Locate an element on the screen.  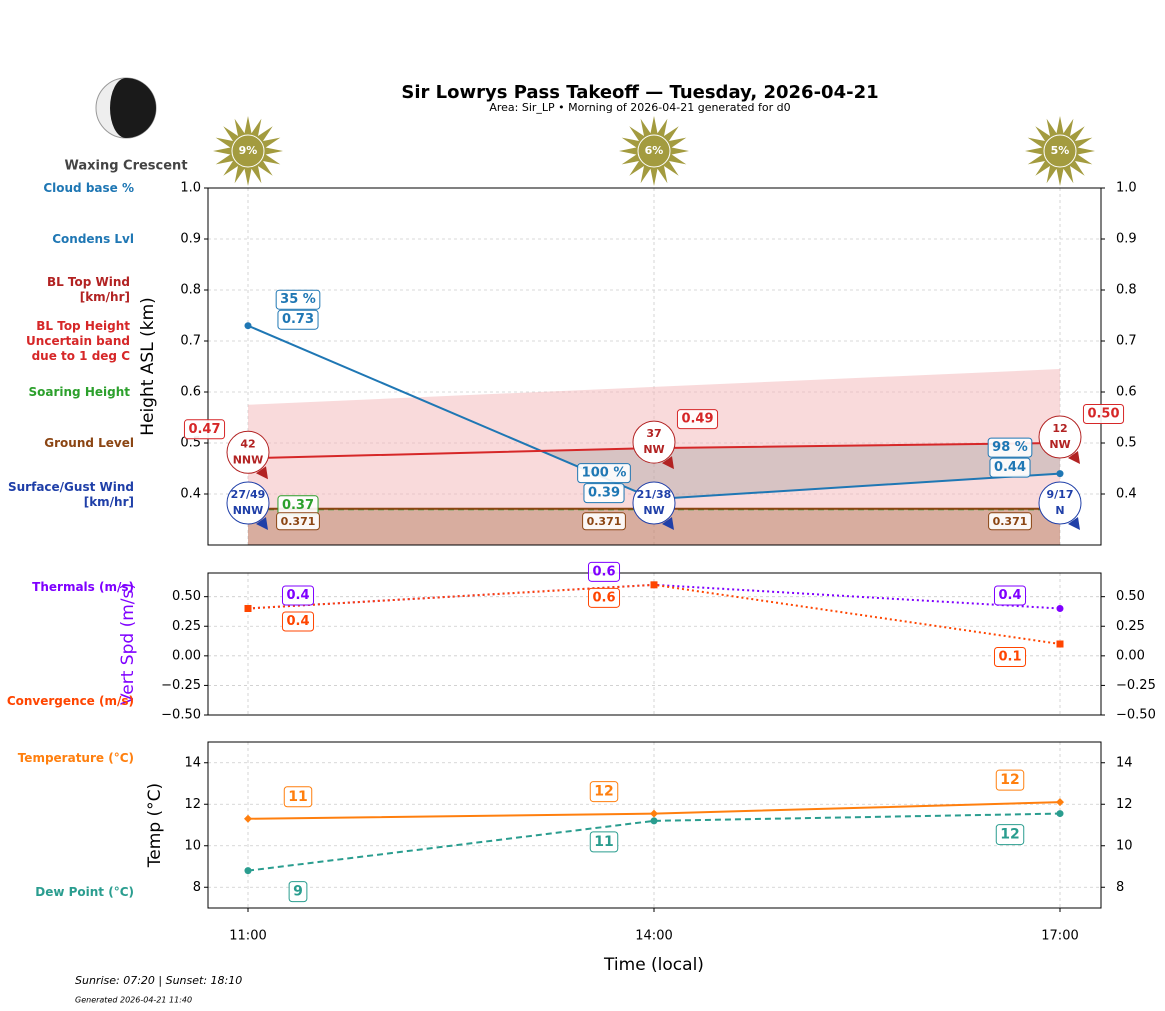
value-label-text: 9 is located at coordinates (298, 892).